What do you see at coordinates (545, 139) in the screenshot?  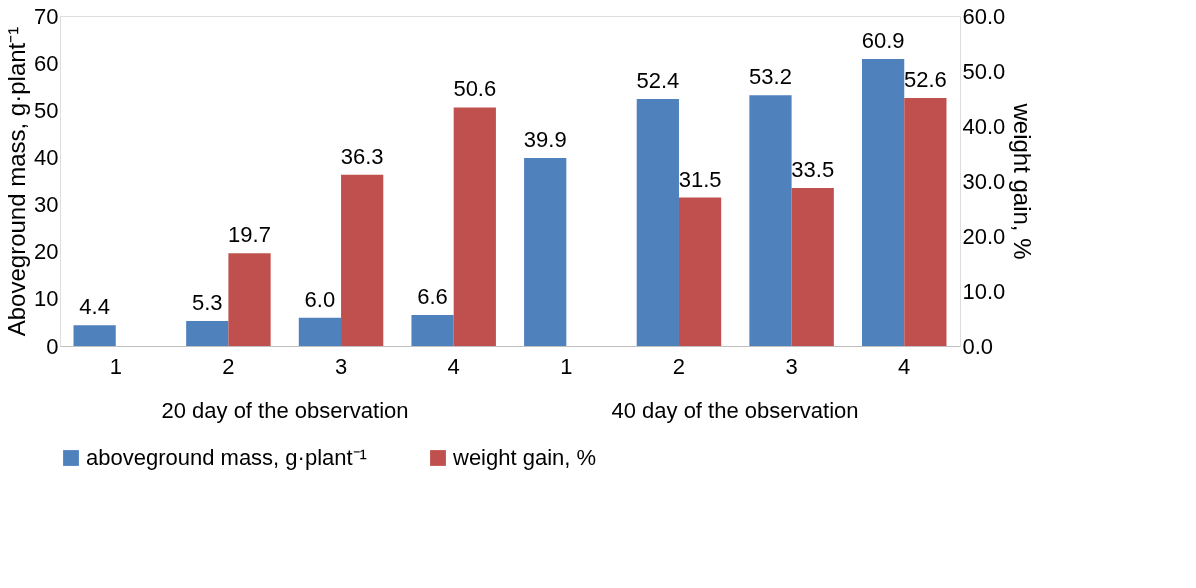 I see `data-label: 39.9` at bounding box center [545, 139].